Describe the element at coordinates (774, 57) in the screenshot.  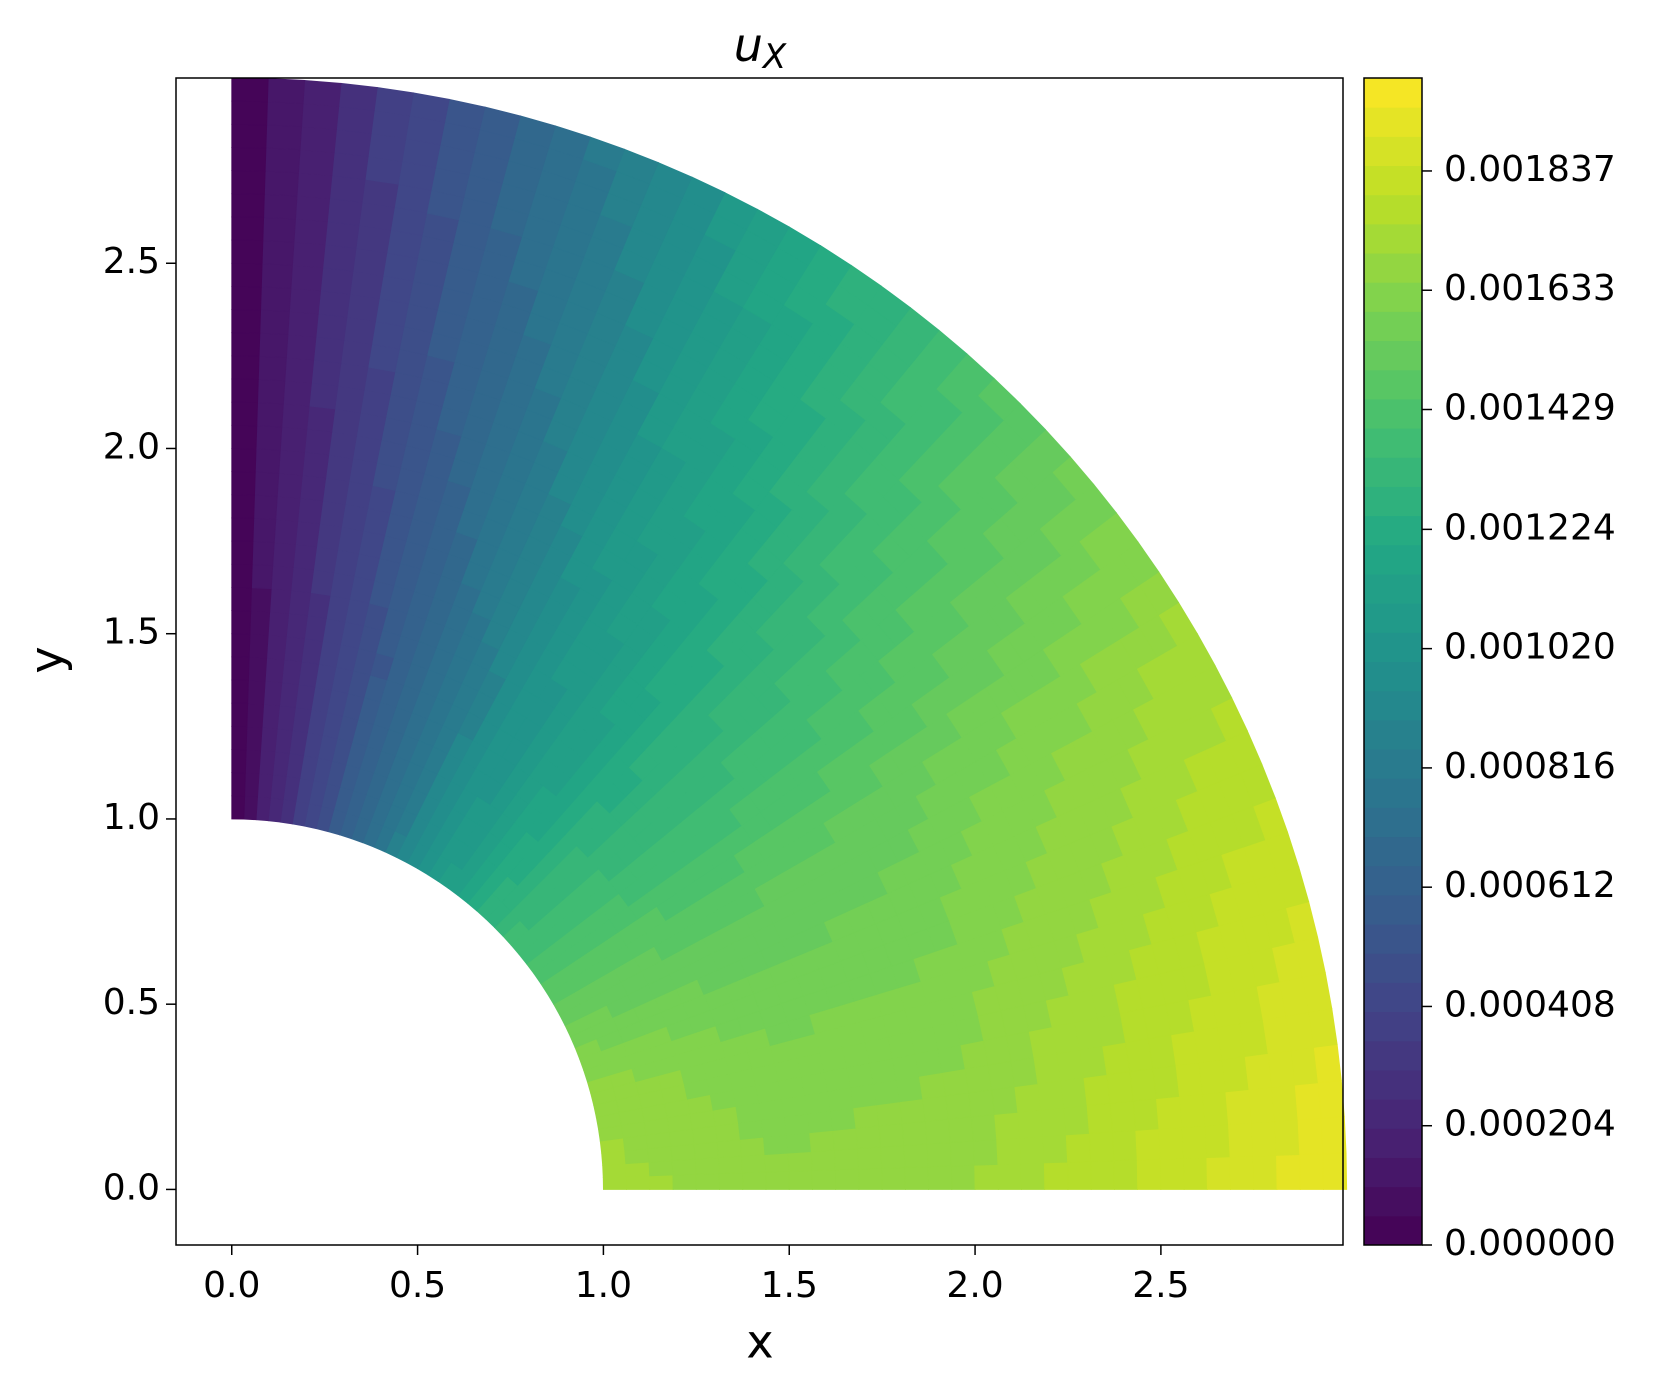
I see `title-subscript: X` at that location.